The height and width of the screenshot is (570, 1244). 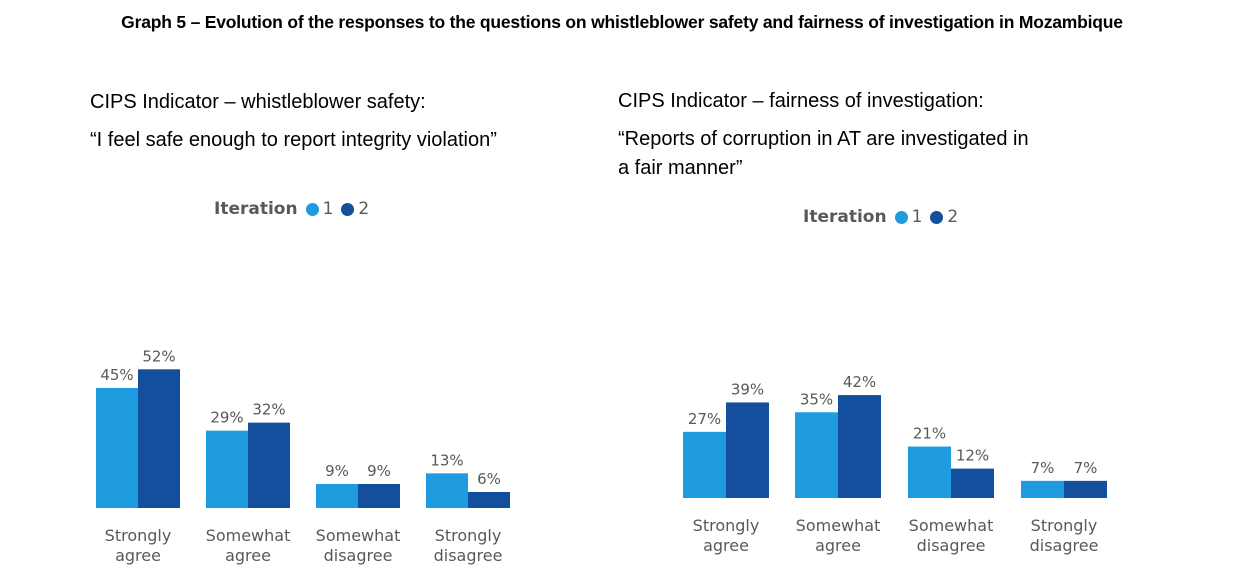 What do you see at coordinates (859, 382) in the screenshot?
I see `right-data-label-iteration-2-1: 42%` at bounding box center [859, 382].